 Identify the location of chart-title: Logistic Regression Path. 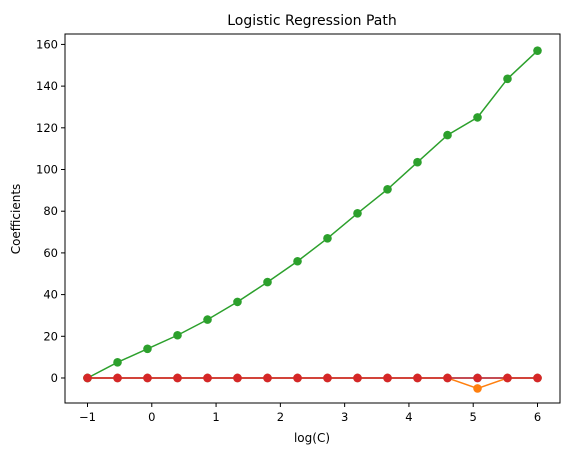
(312, 21).